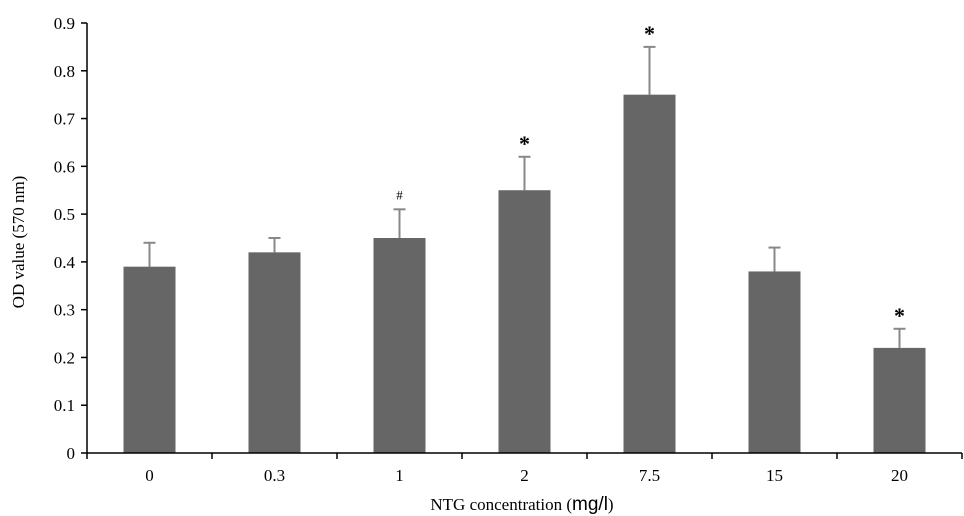 This screenshot has height=516, width=964. I want to click on x-tick-label: 15, so click(774, 475).